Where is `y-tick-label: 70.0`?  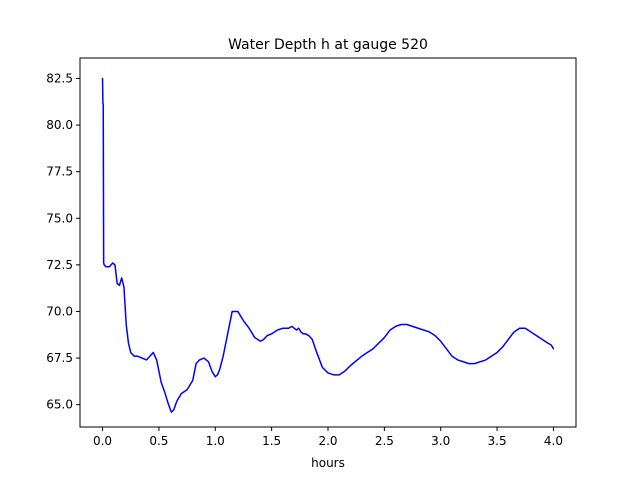
y-tick-label: 70.0 is located at coordinates (59, 311).